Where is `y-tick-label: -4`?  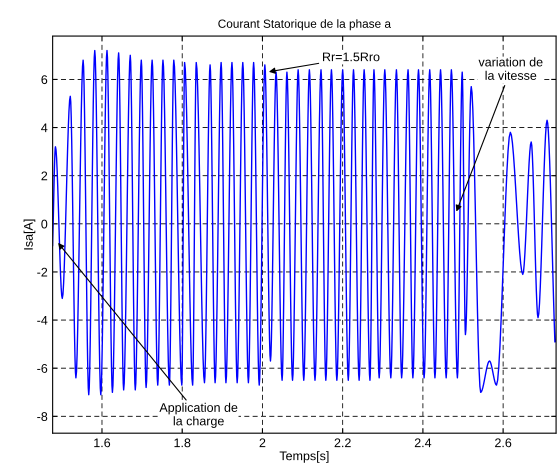
y-tick-label: -4 is located at coordinates (42, 320).